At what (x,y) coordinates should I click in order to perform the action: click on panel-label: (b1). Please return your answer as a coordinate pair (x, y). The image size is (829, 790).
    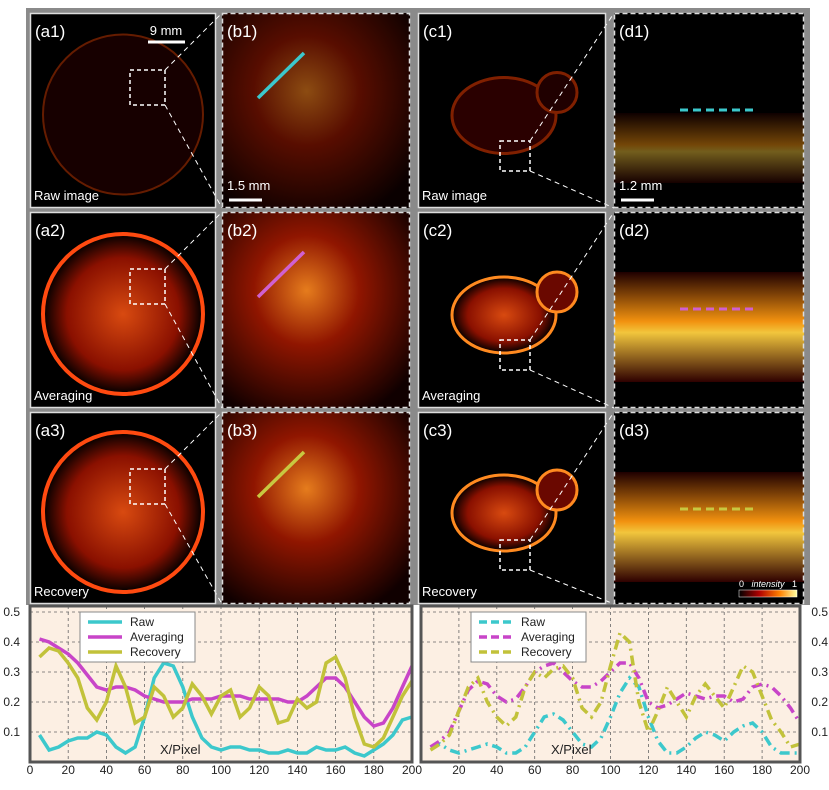
    Looking at the image, I should click on (242, 31).